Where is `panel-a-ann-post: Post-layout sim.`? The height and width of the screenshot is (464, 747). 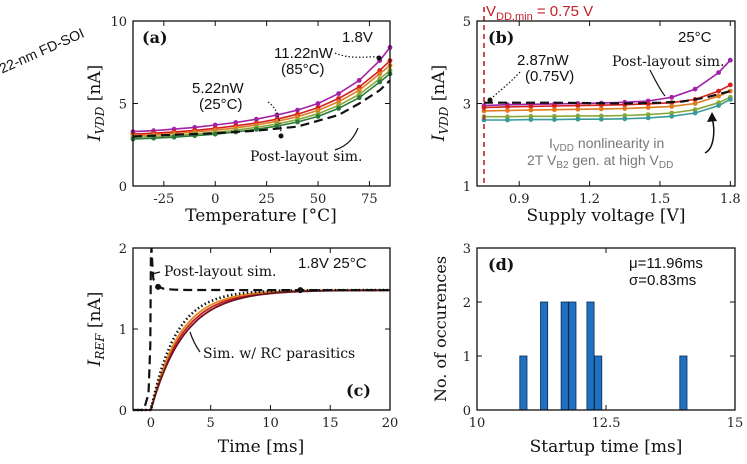 panel-a-ann-post: Post-layout sim. is located at coordinates (306, 157).